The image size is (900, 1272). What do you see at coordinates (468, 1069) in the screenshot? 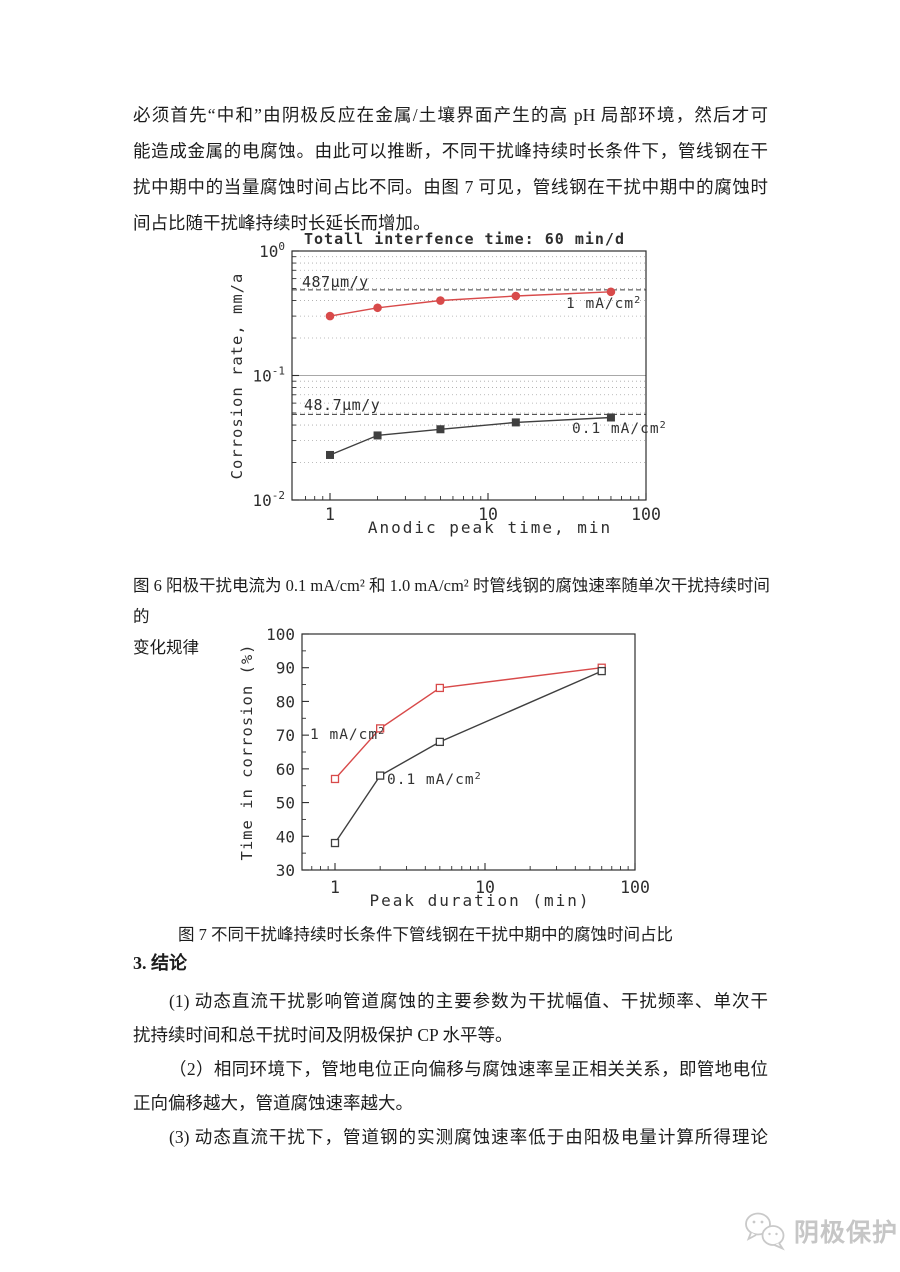
I see `conclusion-p2-line1: （2）相同环境下，管地电位正向偏移与腐蚀速率呈正相关关系，即管地电位` at bounding box center [468, 1069].